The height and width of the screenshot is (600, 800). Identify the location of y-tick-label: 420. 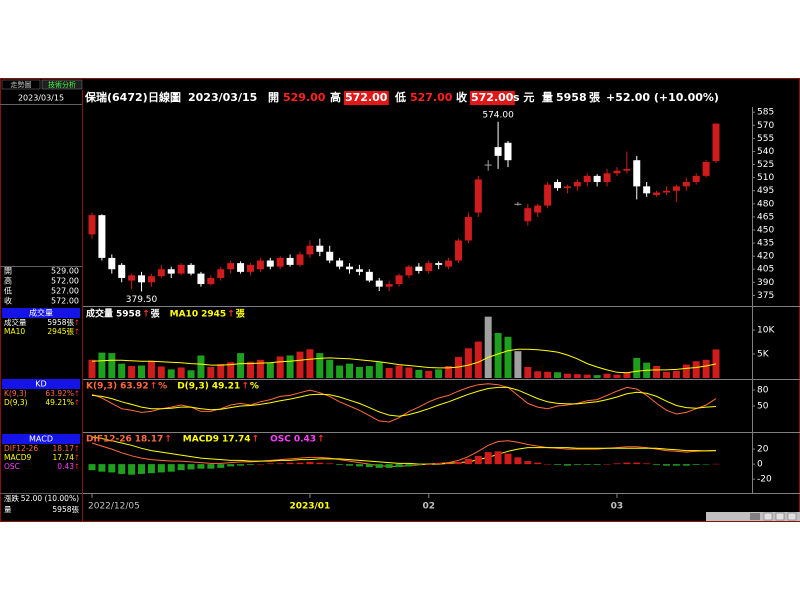
(765, 257).